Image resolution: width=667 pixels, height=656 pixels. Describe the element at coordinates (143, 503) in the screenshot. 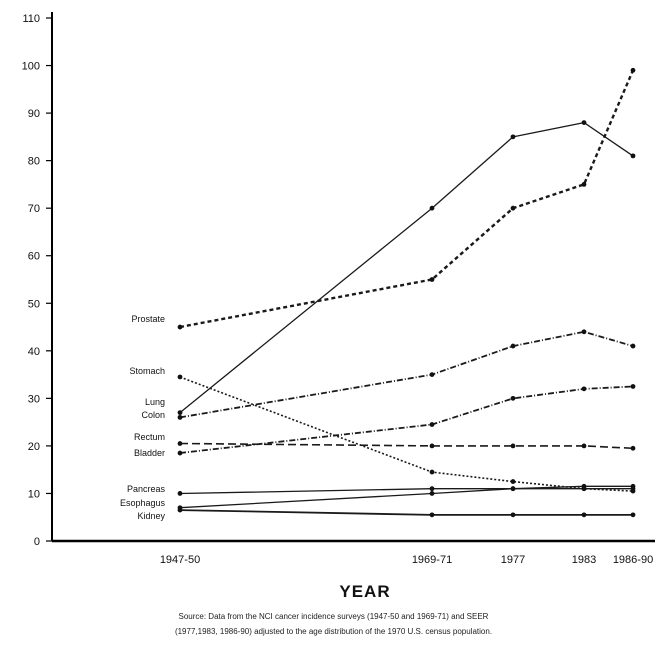

I see `series-label-esophagus: Esophagus` at that location.